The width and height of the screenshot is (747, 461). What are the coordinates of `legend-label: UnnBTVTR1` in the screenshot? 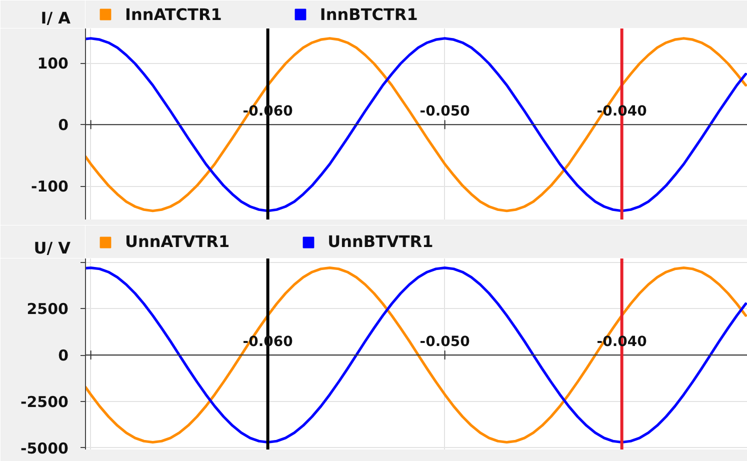 It's located at (381, 241).